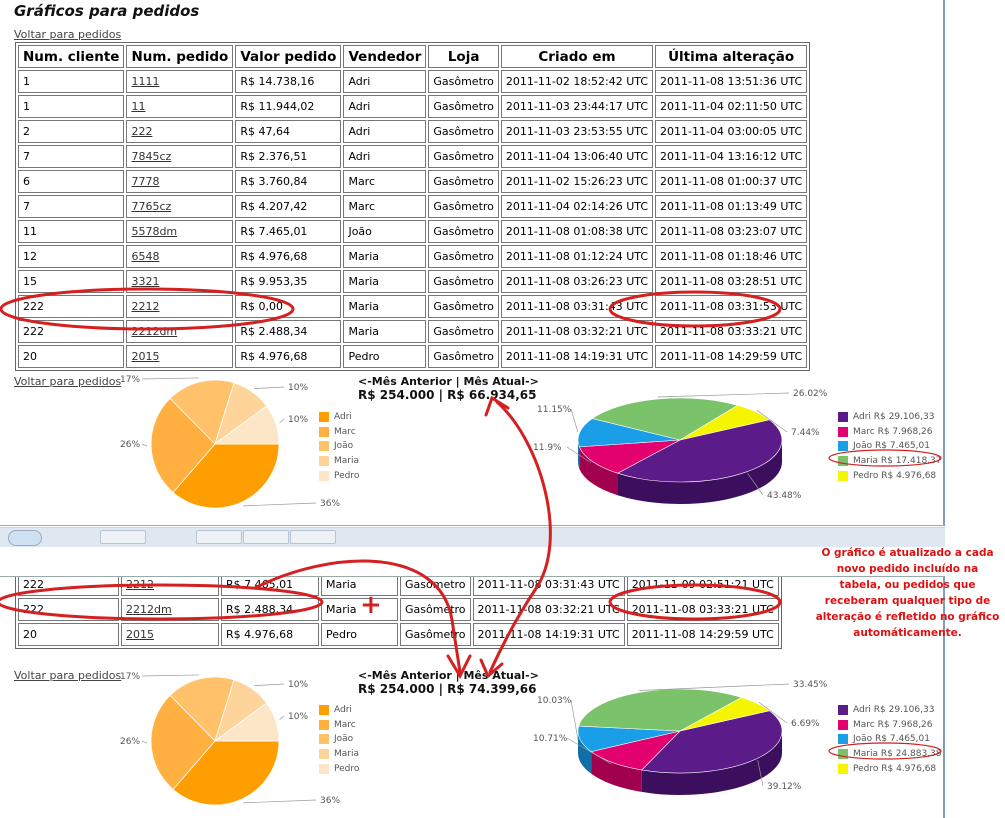  Describe the element at coordinates (246, 425) in the screenshot. I see `pie-slice-pedro` at that location.